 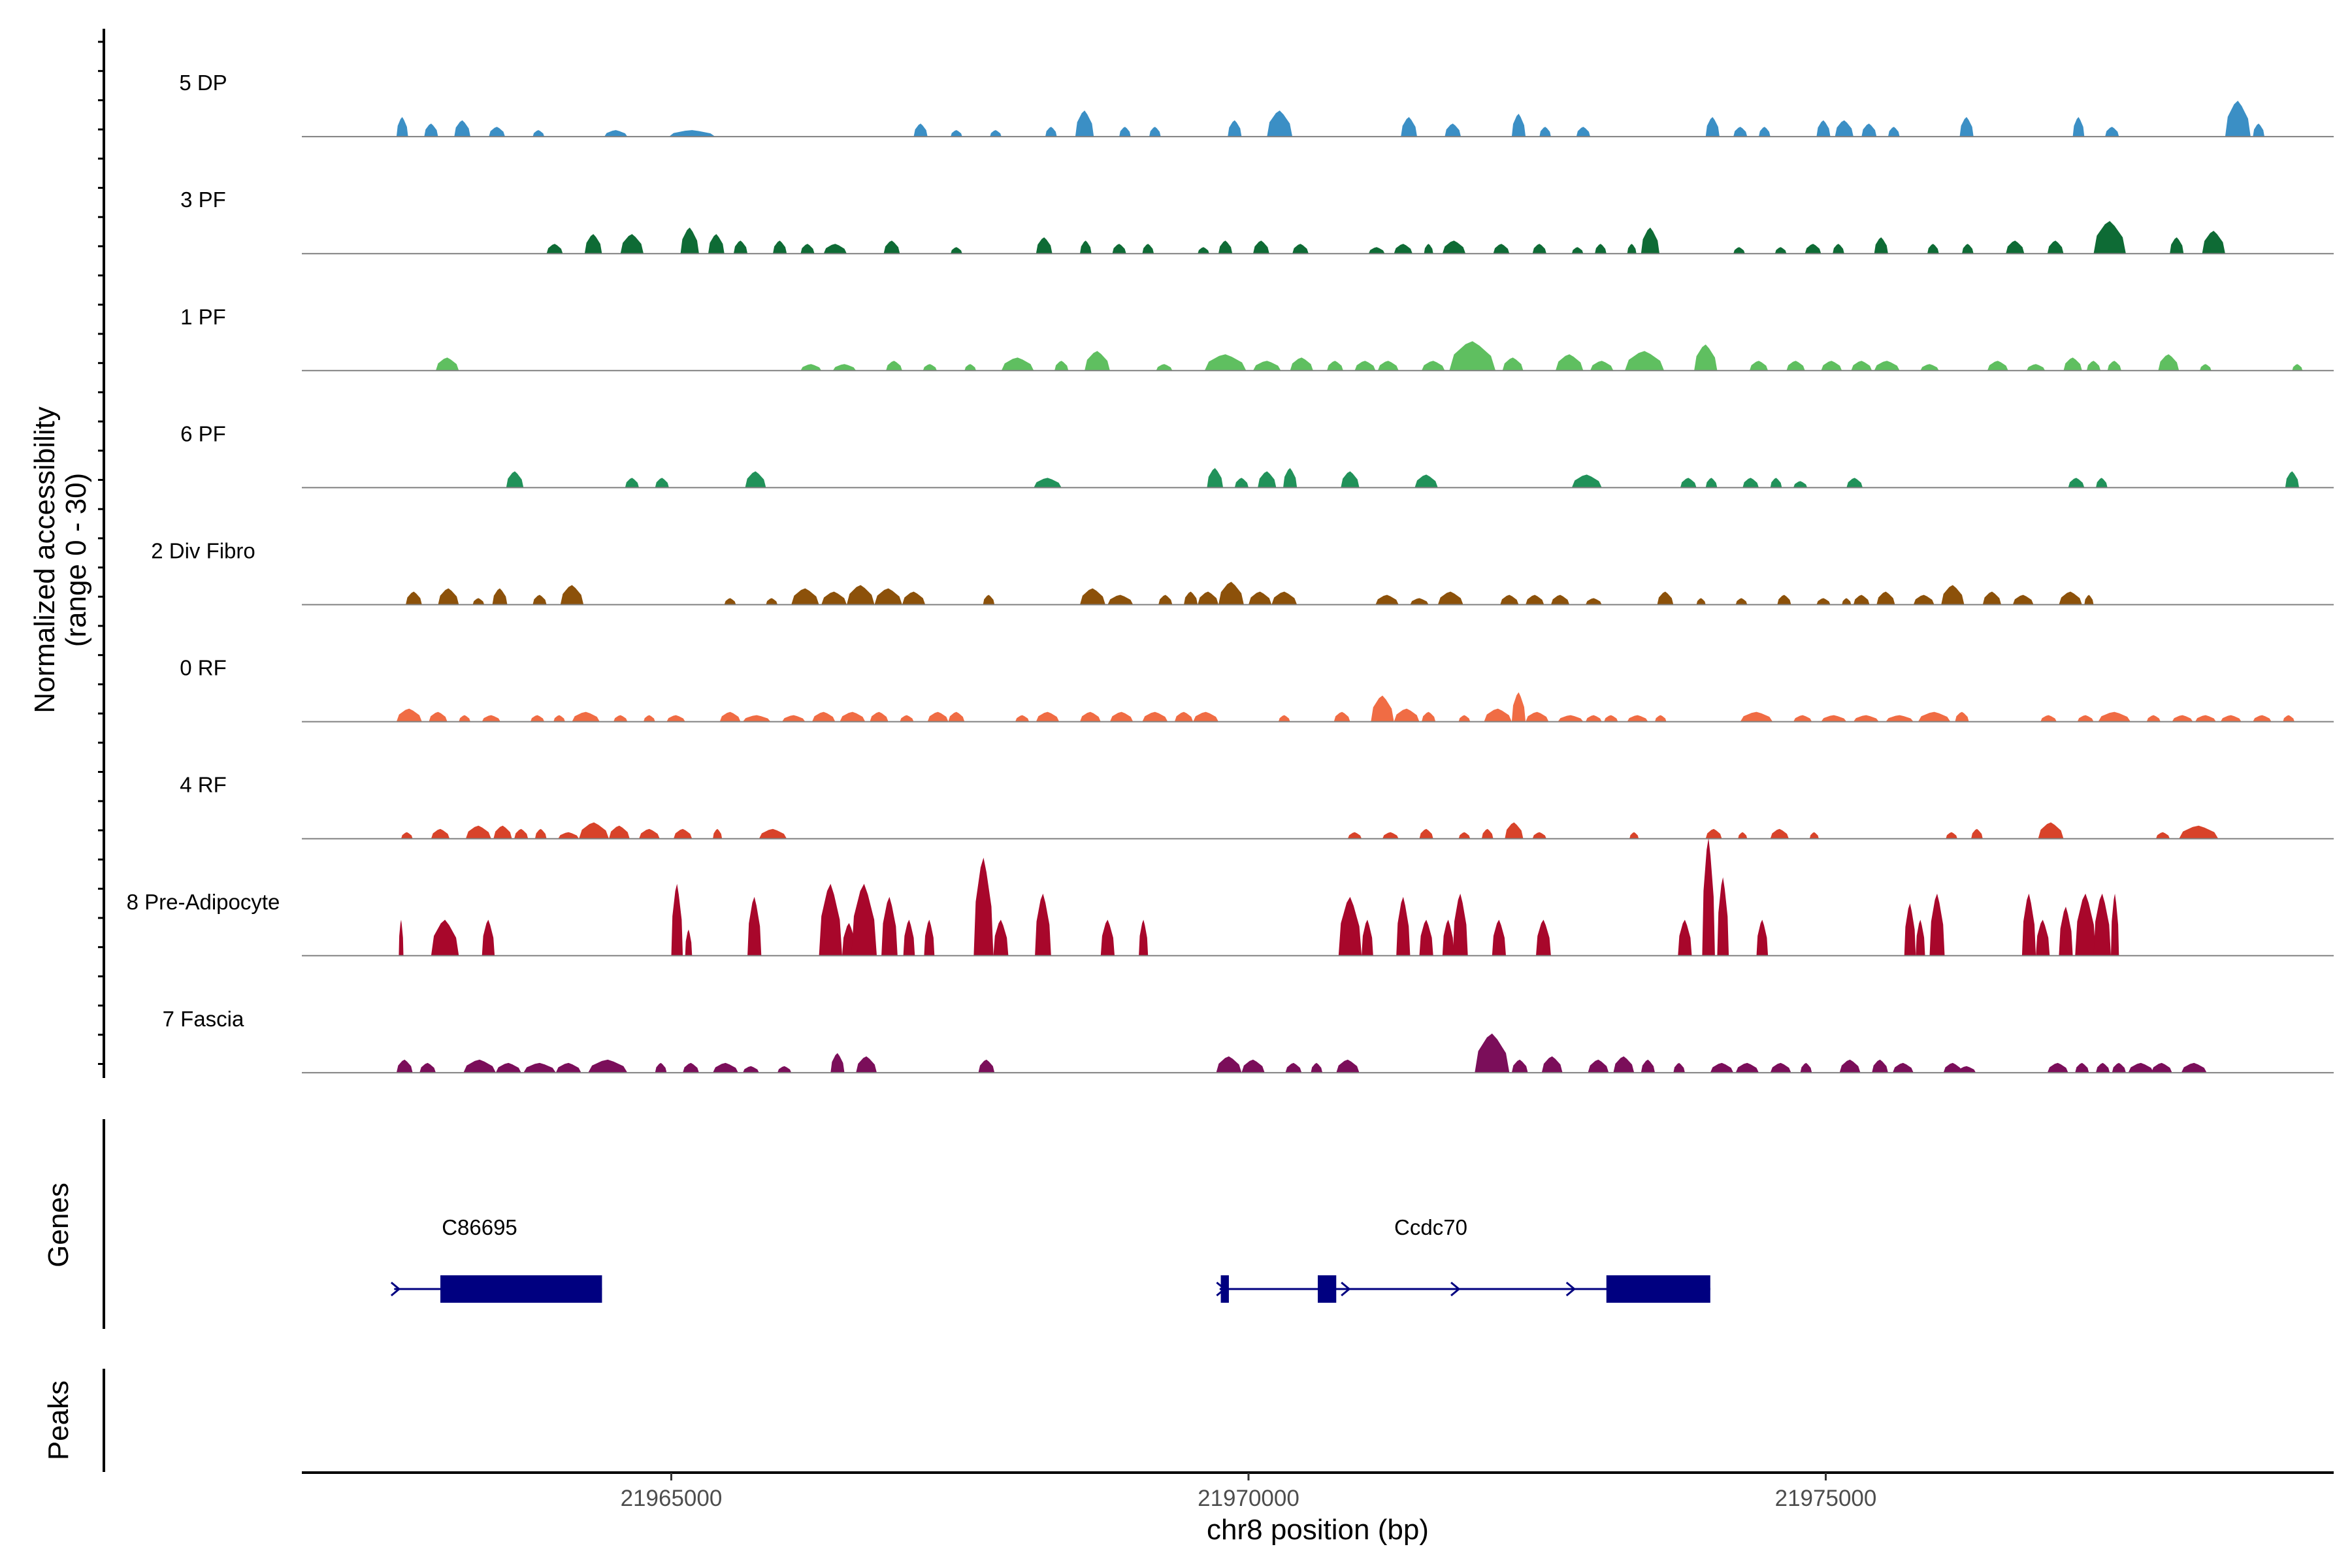 What do you see at coordinates (101, 553) in the screenshot?
I see `y-axis-ticks` at bounding box center [101, 553].